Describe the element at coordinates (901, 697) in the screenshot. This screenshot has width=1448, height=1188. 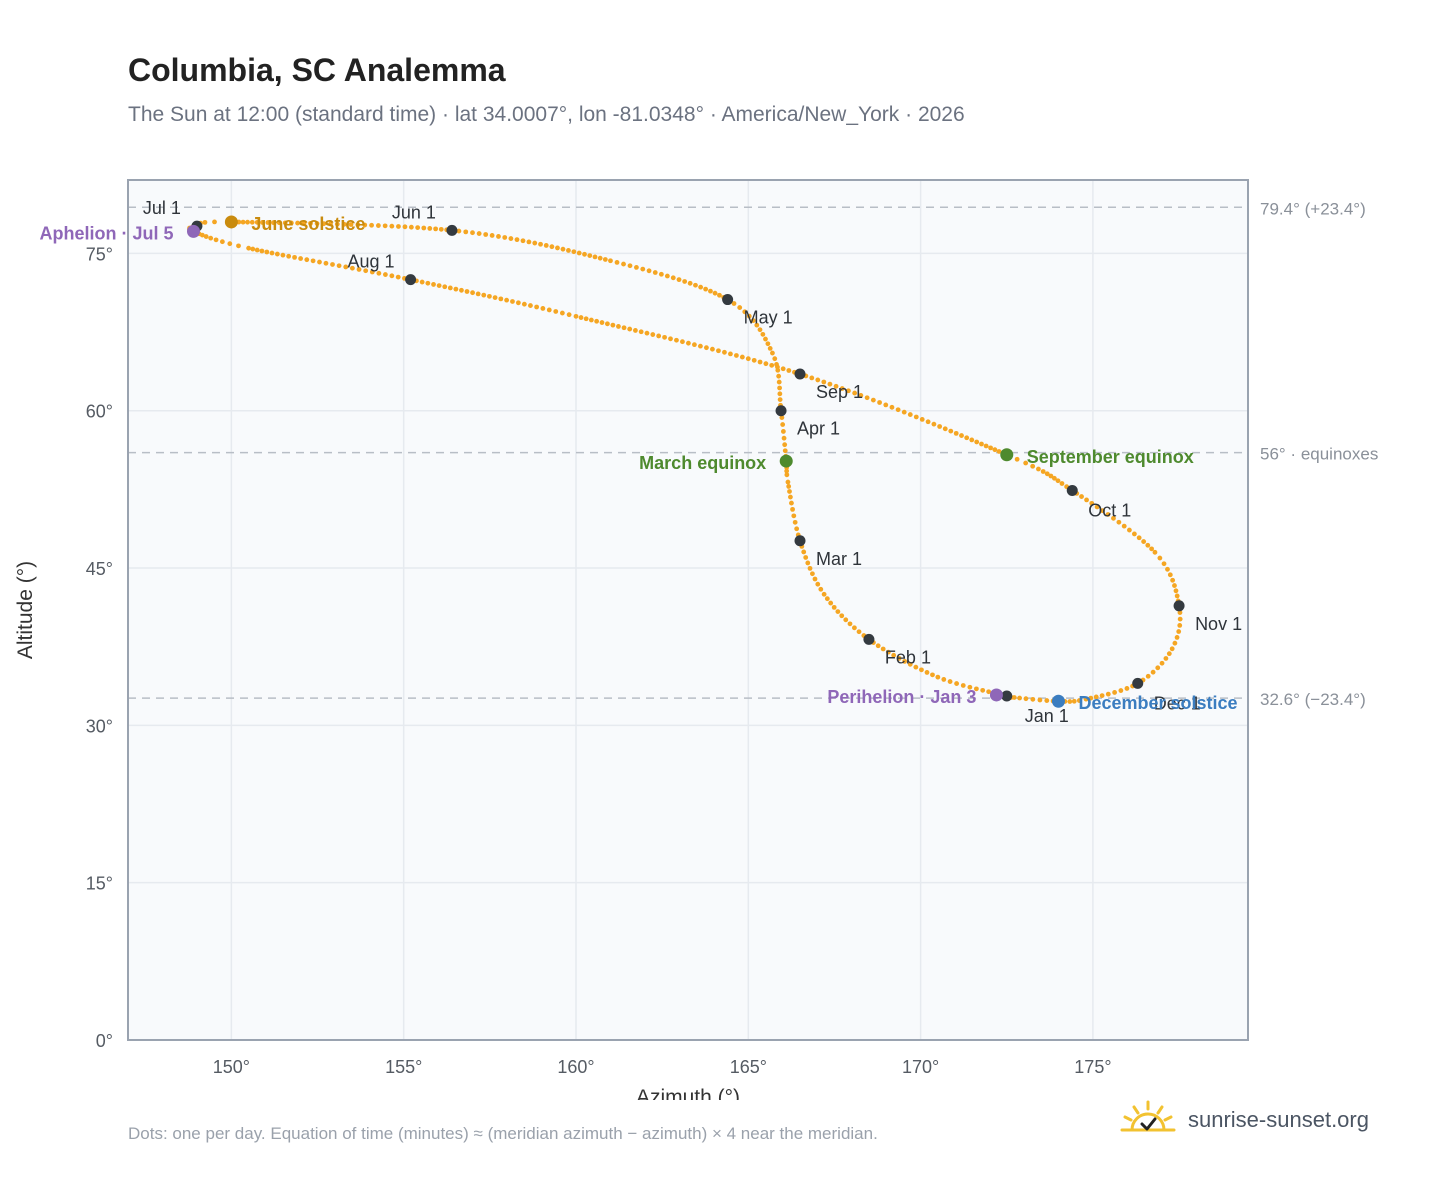
I see `event-label: Perihelion · Jan 3` at that location.